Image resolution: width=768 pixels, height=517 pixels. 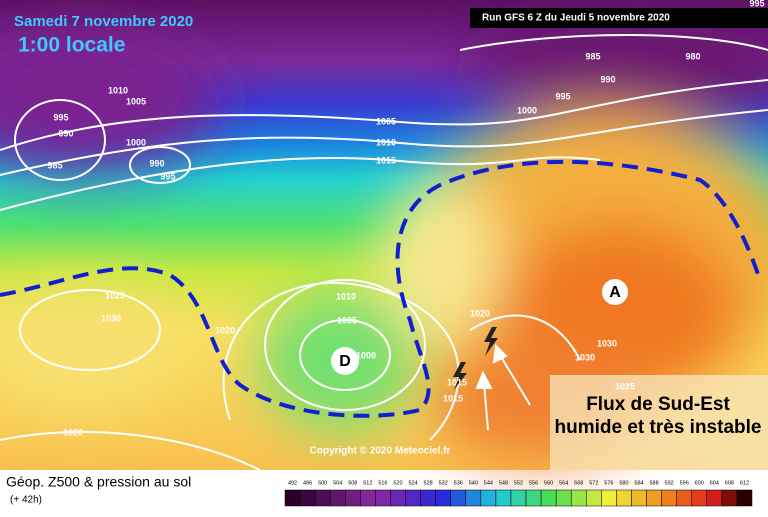 I want to click on footer-lead: (+ 42h), so click(x=26, y=500).